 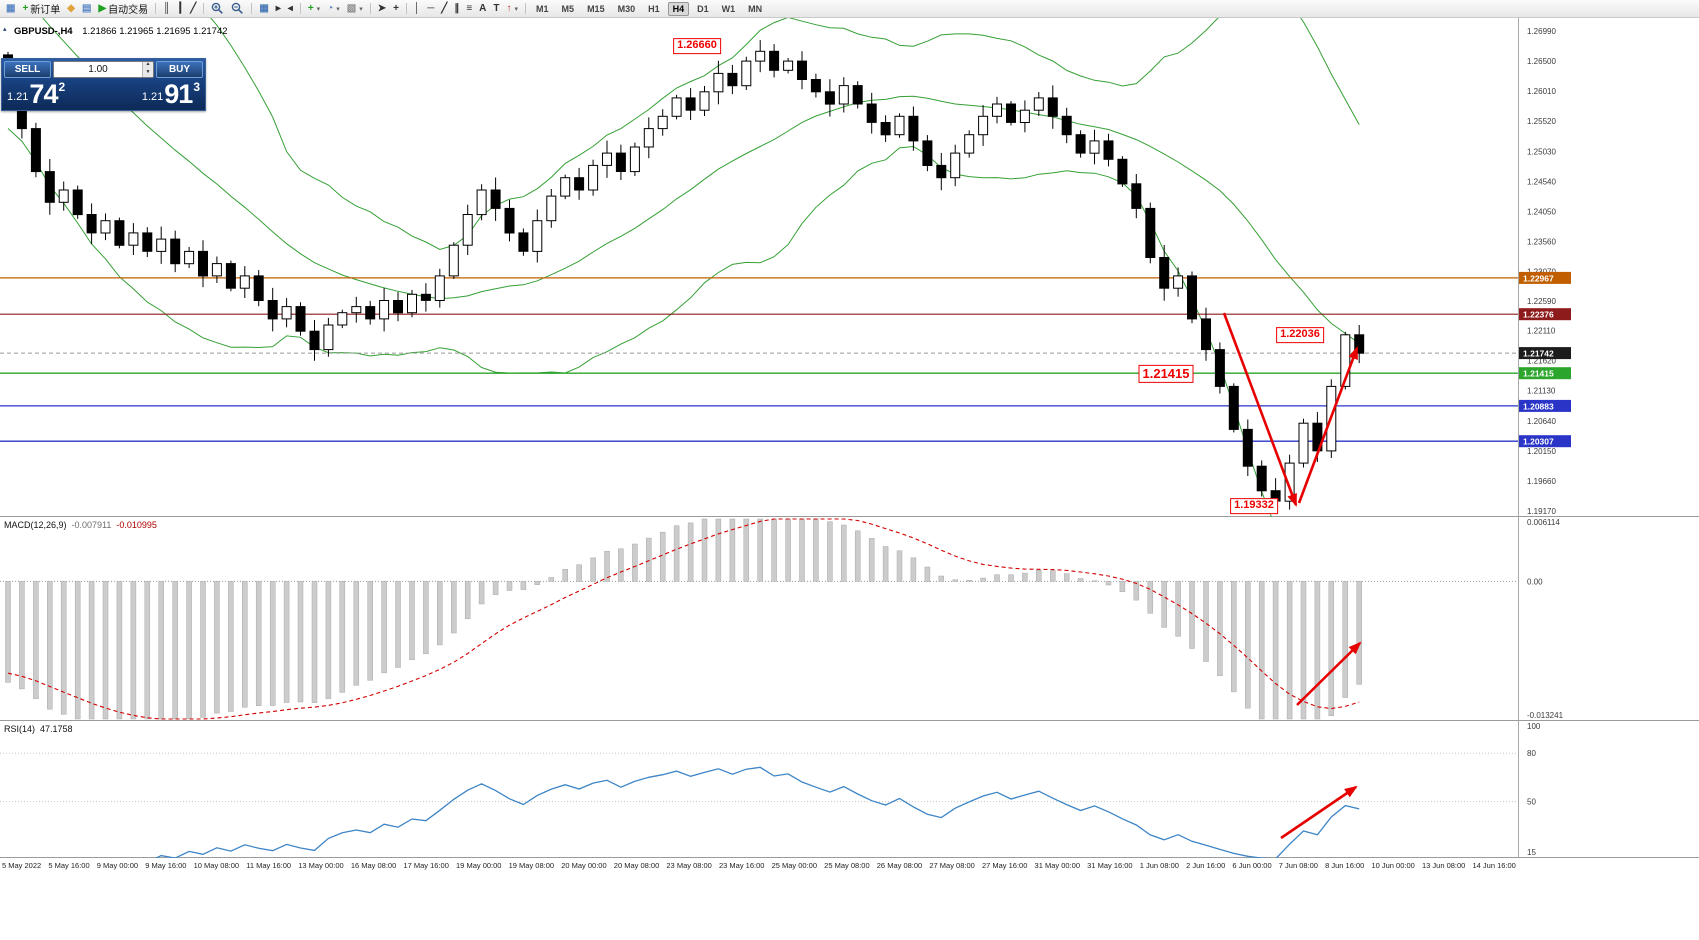 I want to click on svg-text: 1.22110, so click(x=1541, y=331).